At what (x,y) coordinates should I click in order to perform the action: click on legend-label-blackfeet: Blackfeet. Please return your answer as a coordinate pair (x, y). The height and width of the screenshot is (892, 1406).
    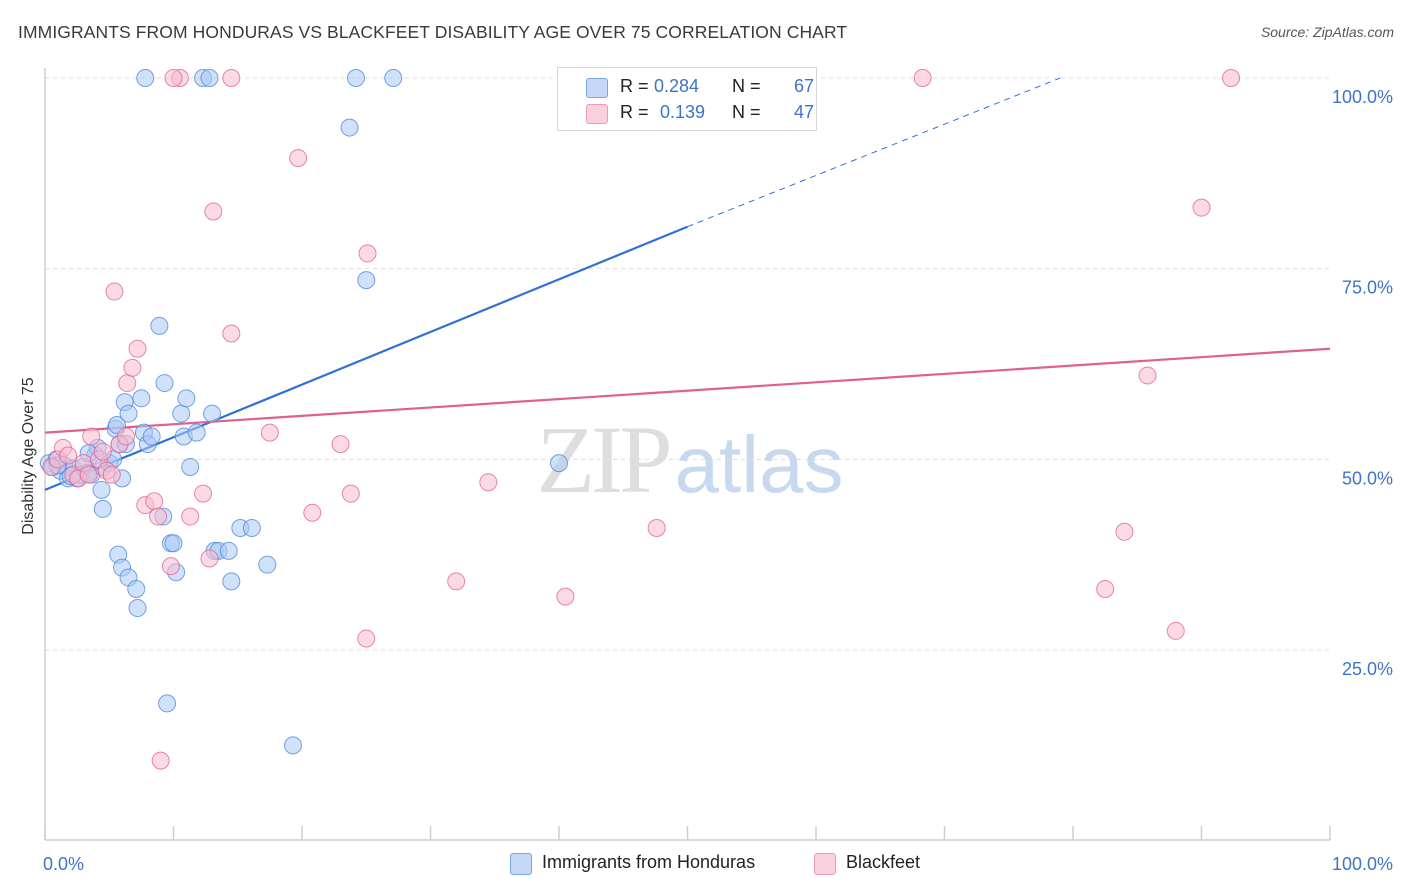
    Looking at the image, I should click on (883, 862).